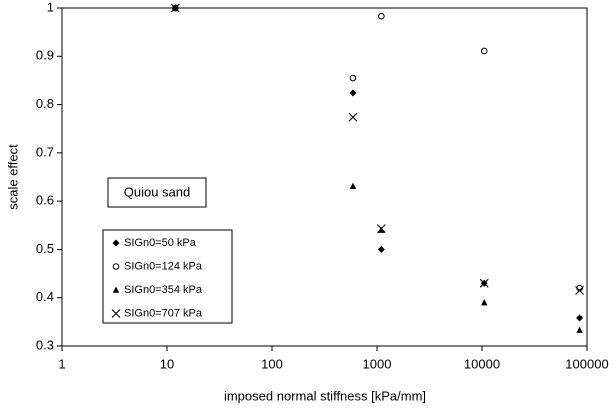 Image resolution: width=616 pixels, height=412 pixels. Describe the element at coordinates (163, 313) in the screenshot. I see `legend-label: SIGn0=707 kPa` at that location.